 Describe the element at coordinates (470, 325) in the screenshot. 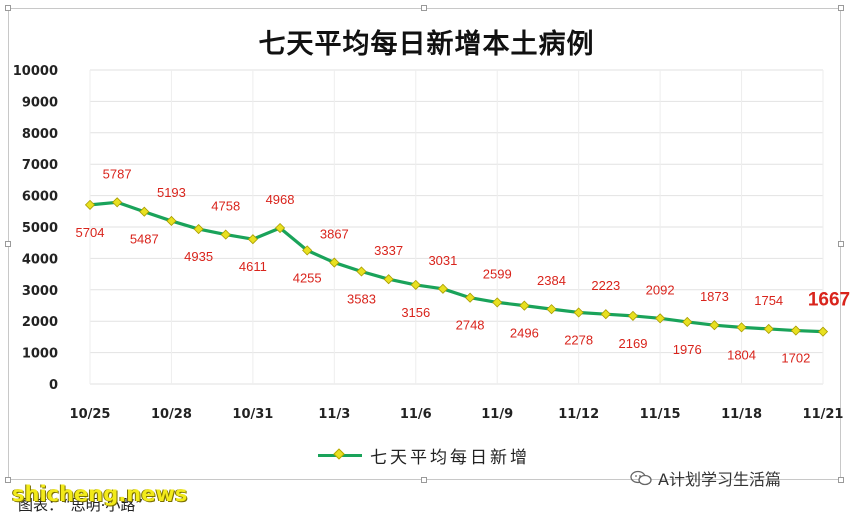

I see `data-label: 2748` at that location.